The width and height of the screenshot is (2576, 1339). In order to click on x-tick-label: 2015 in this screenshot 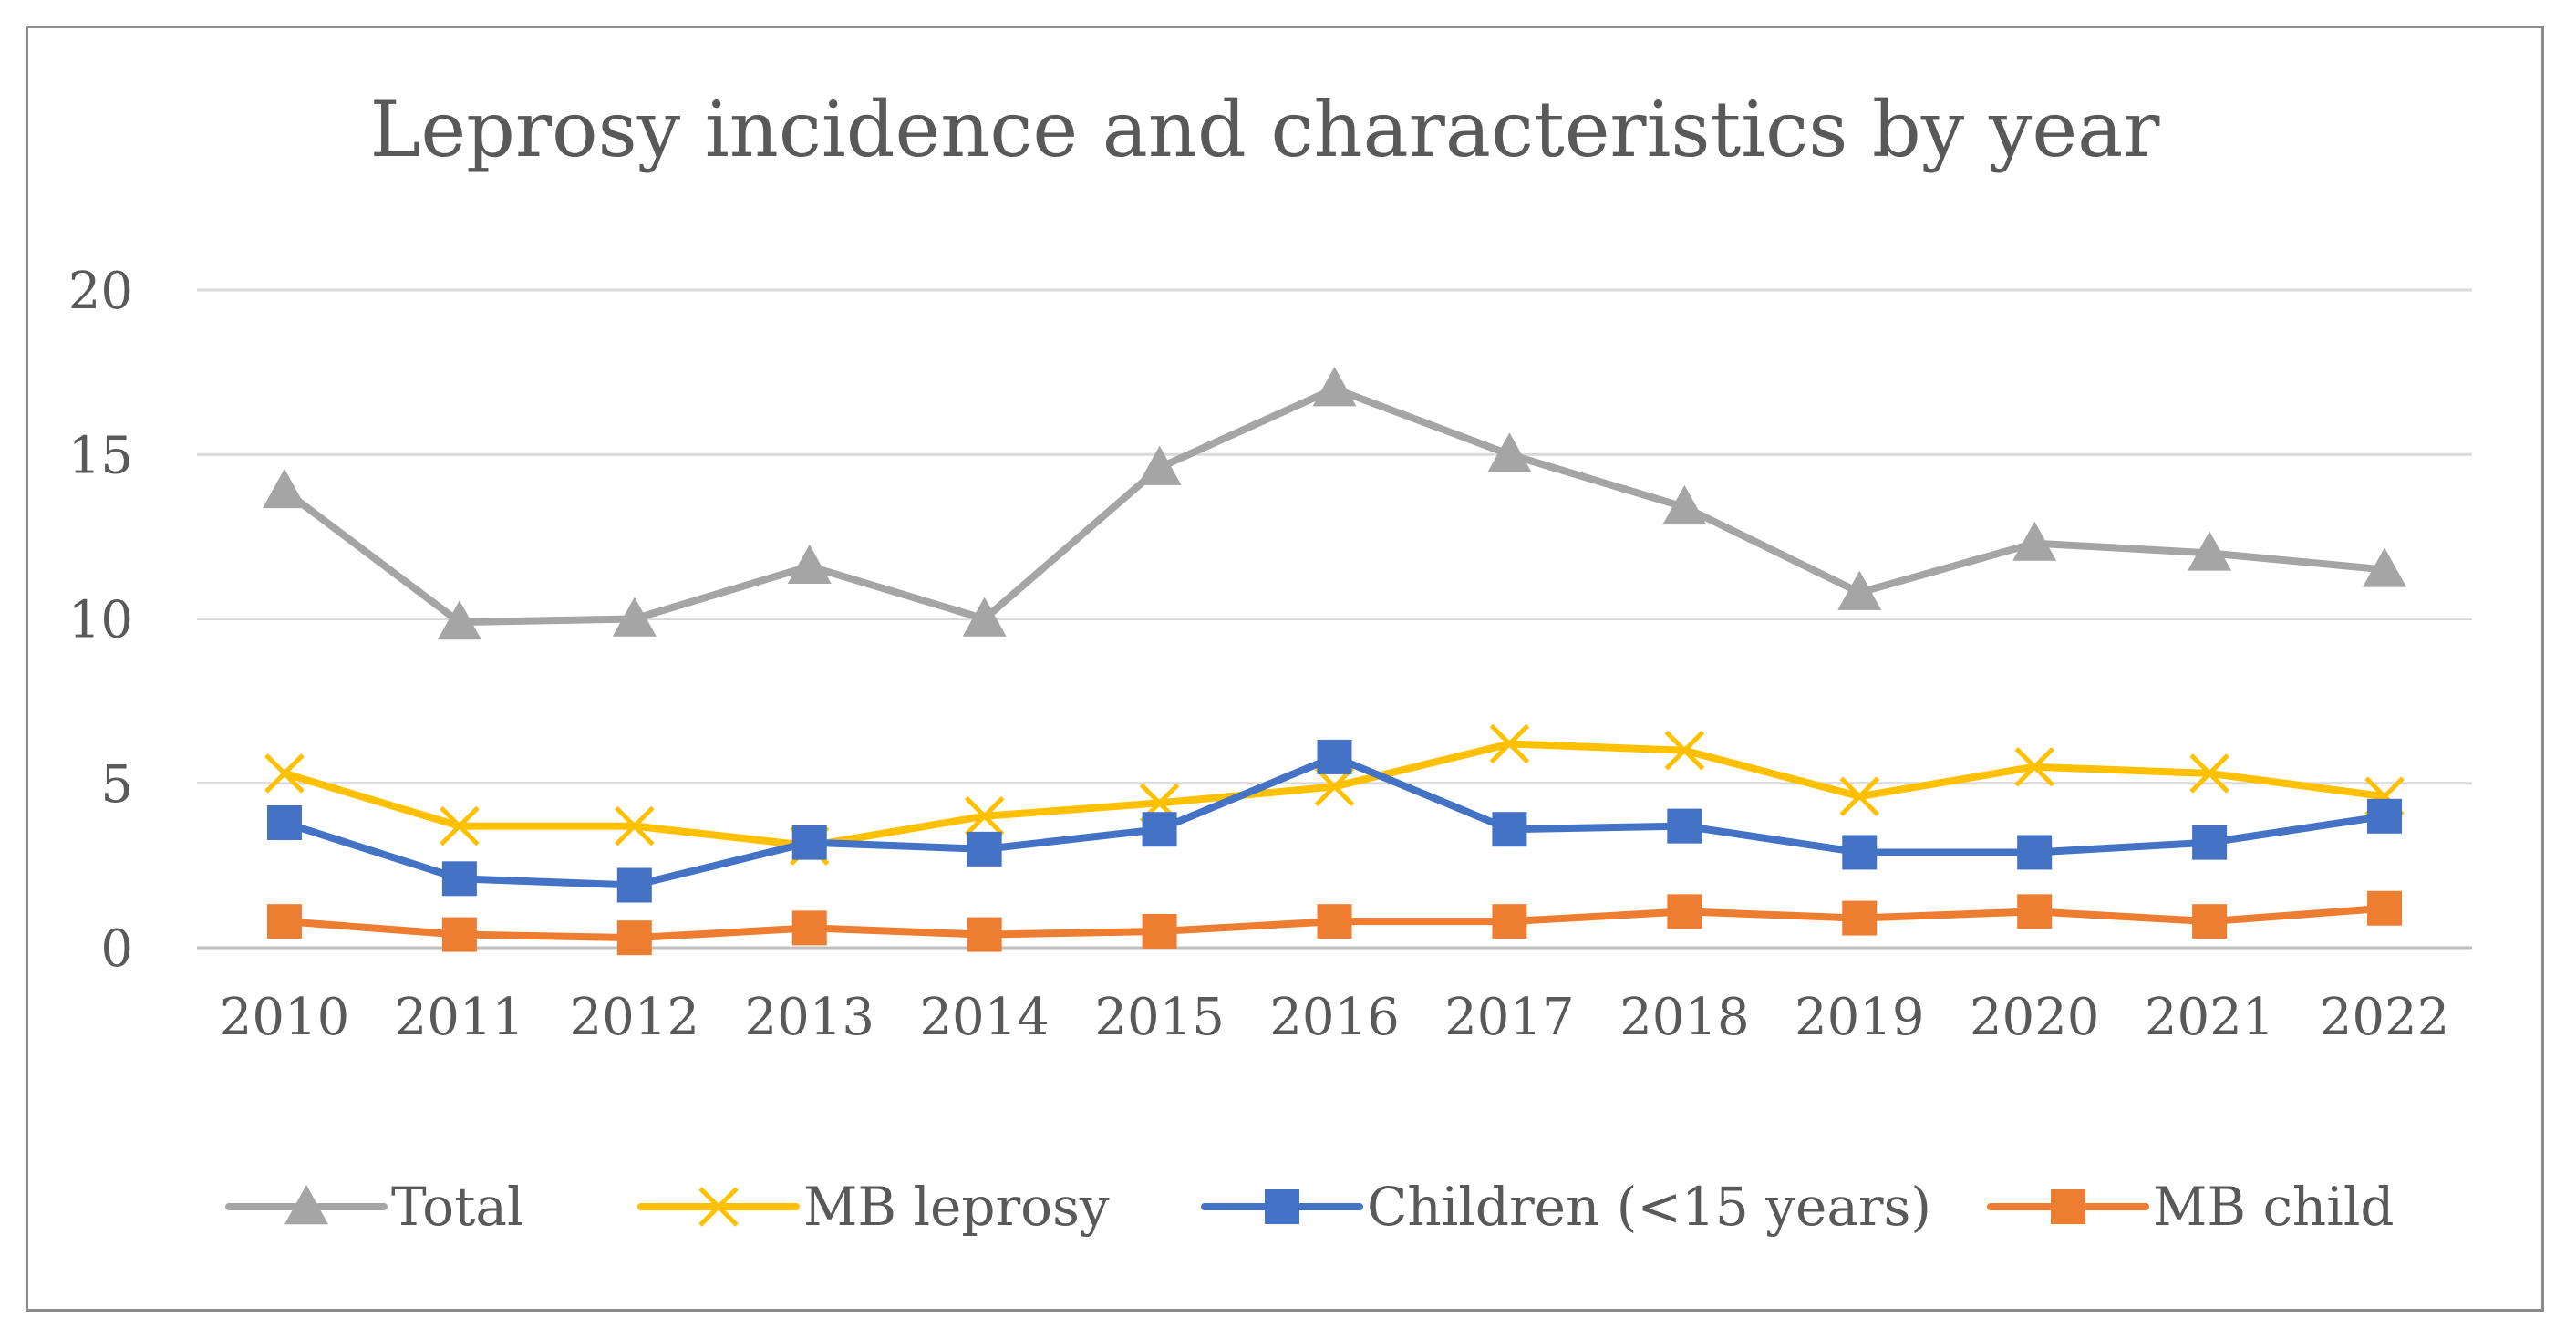, I will do `click(1159, 1017)`.